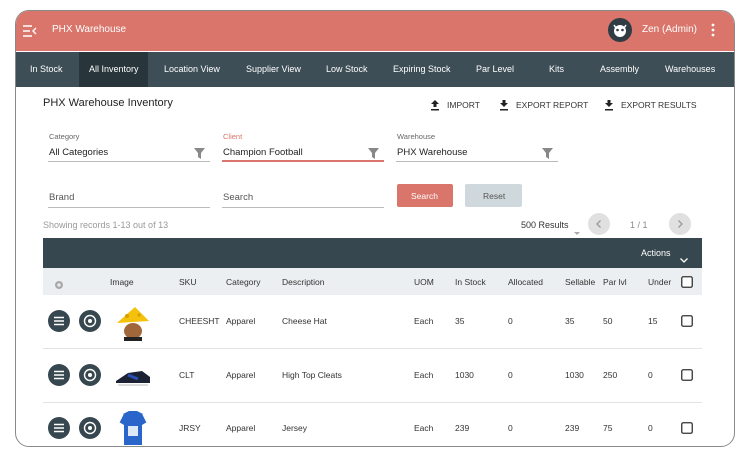  What do you see at coordinates (416, 136) in the screenshot?
I see `filter-label: Warehouse` at bounding box center [416, 136].